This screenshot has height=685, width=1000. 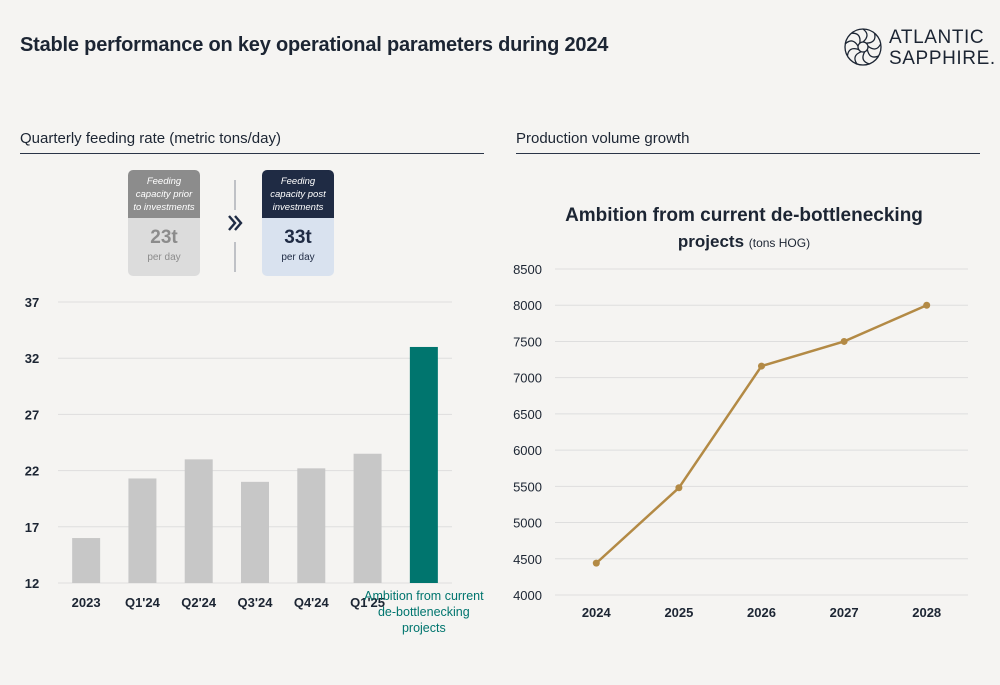 I want to click on left-section-title: Quarterly feeding rate (metric tons/day), so click(x=150, y=138).